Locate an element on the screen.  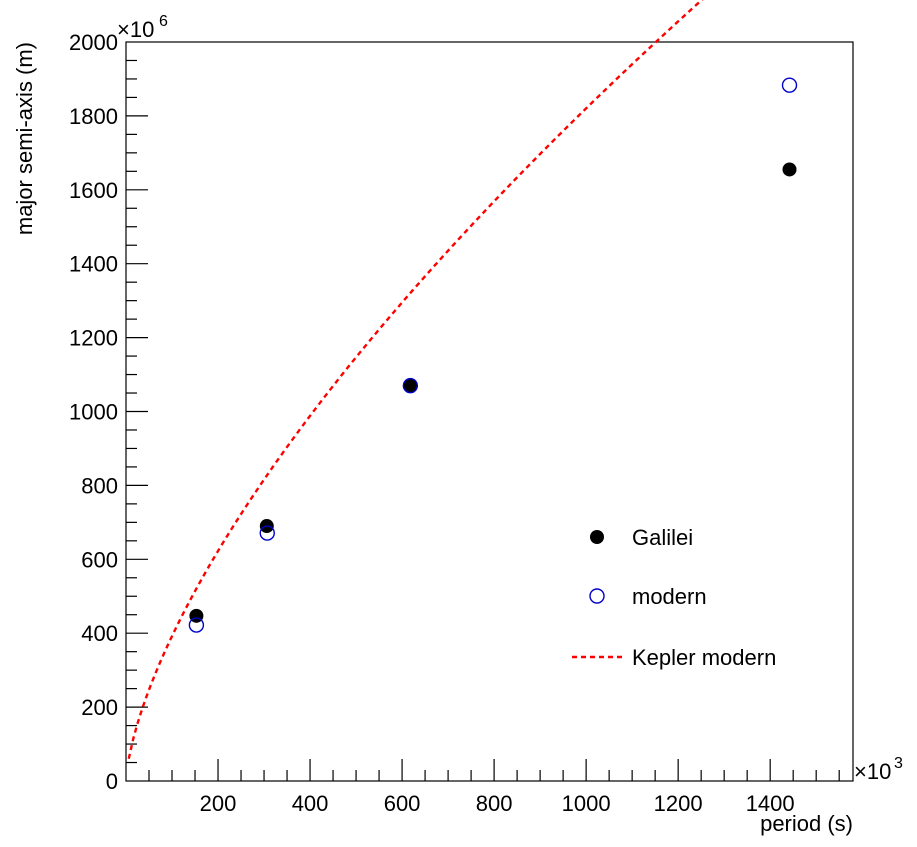
legend: Galilei modern Kepler modern is located at coordinates (674, 597).